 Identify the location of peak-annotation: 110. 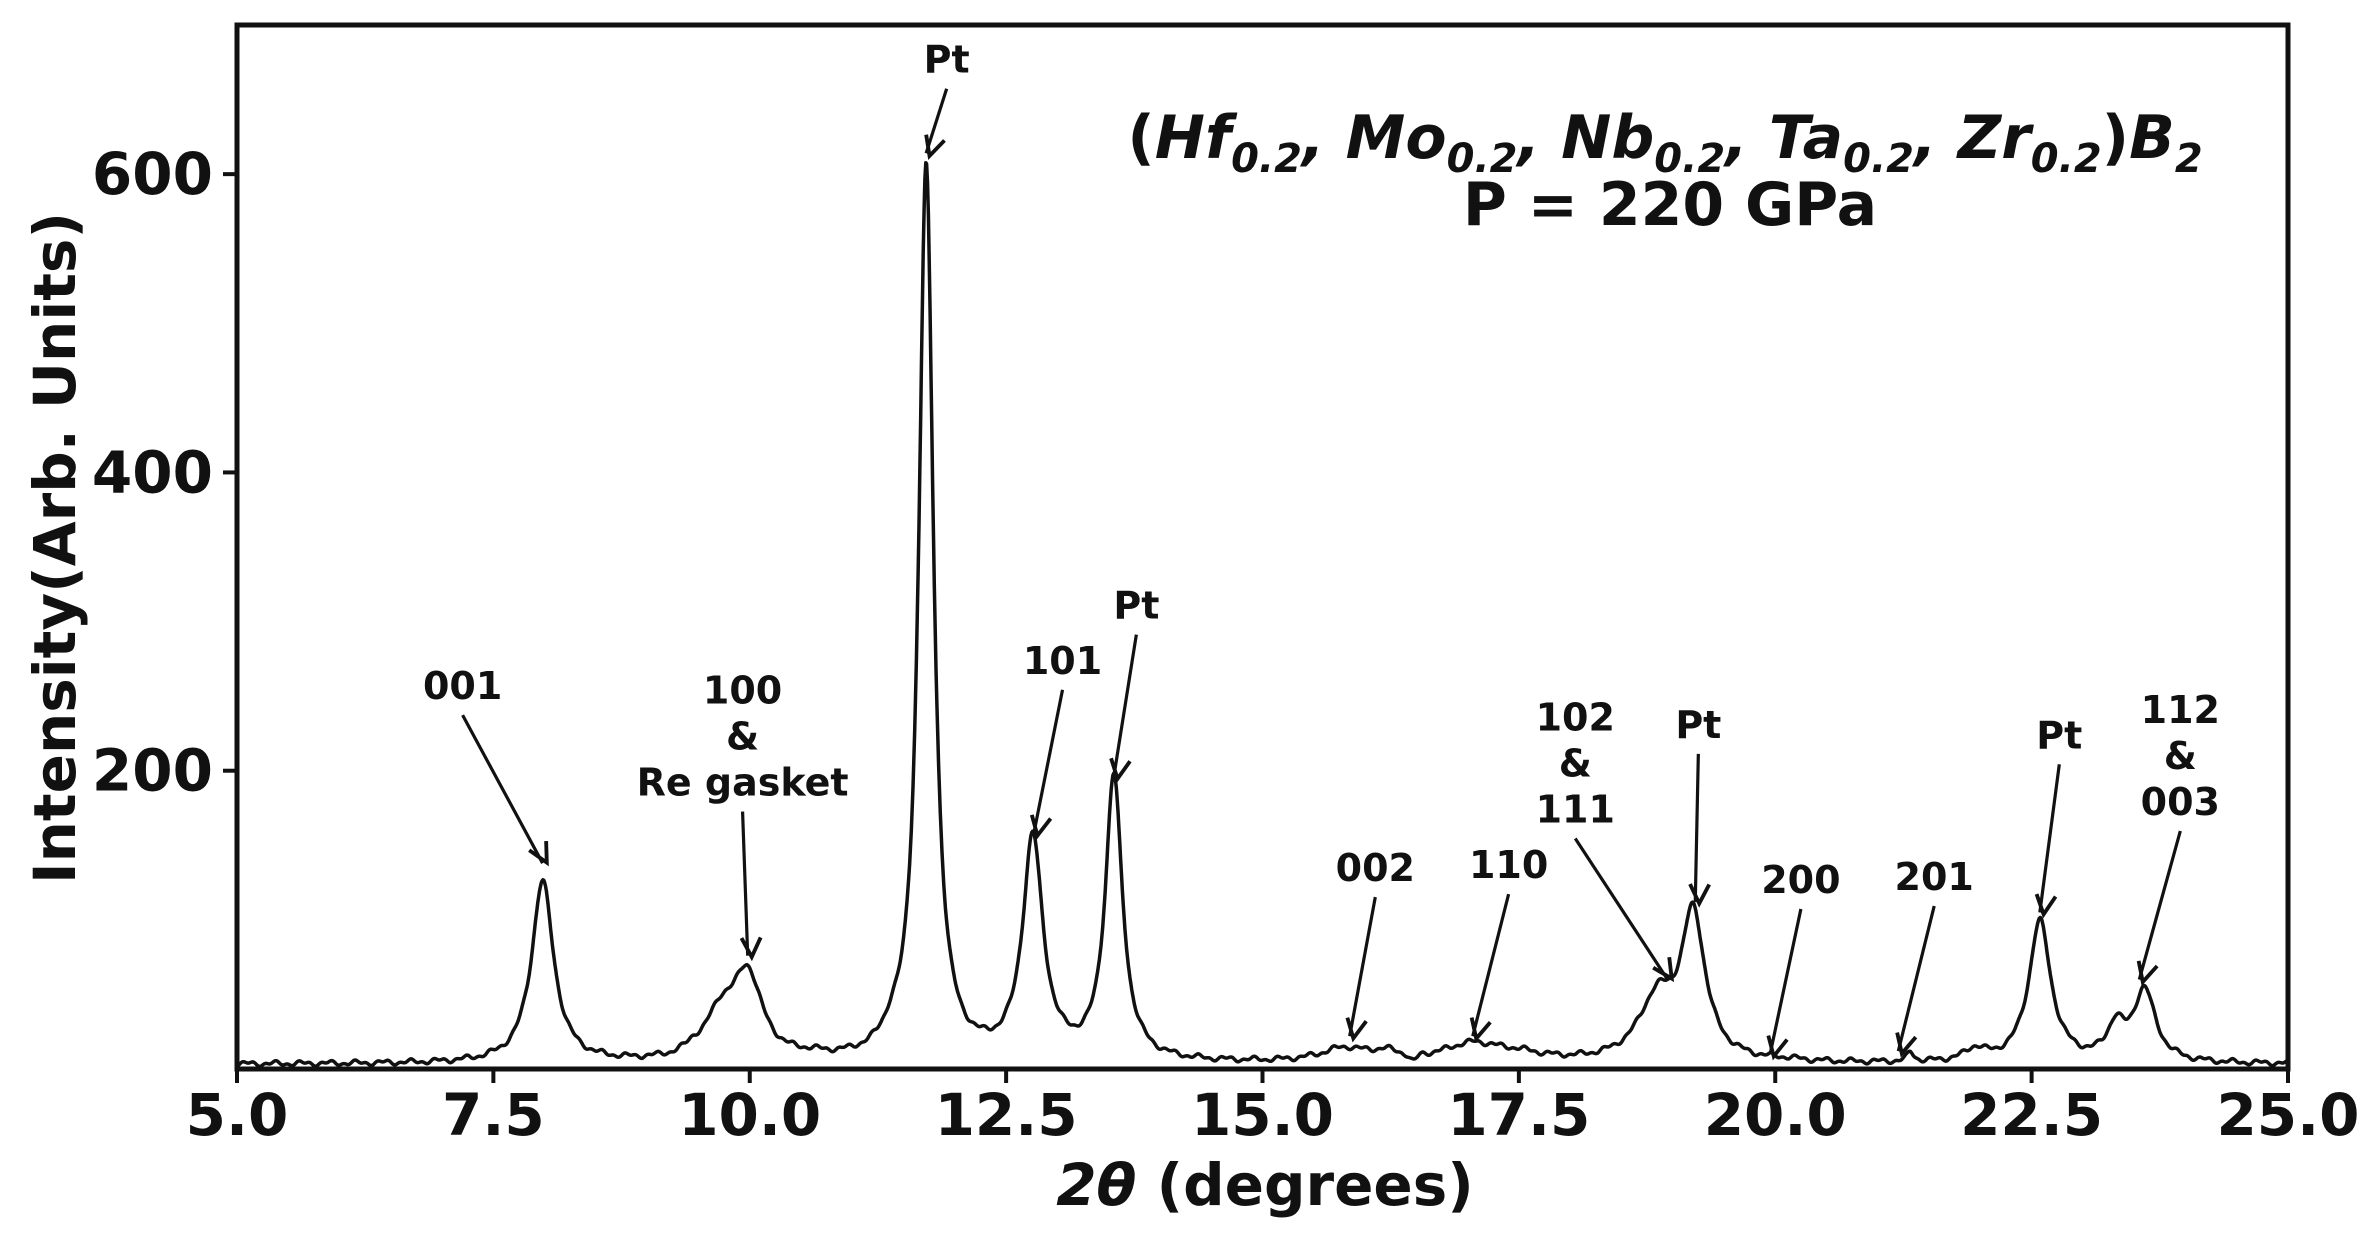
(1508, 943).